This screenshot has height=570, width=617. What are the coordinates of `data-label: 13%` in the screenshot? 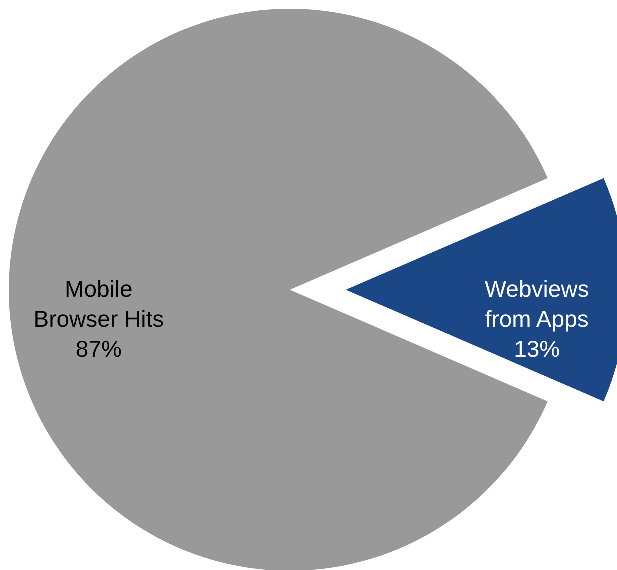 It's located at (537, 349).